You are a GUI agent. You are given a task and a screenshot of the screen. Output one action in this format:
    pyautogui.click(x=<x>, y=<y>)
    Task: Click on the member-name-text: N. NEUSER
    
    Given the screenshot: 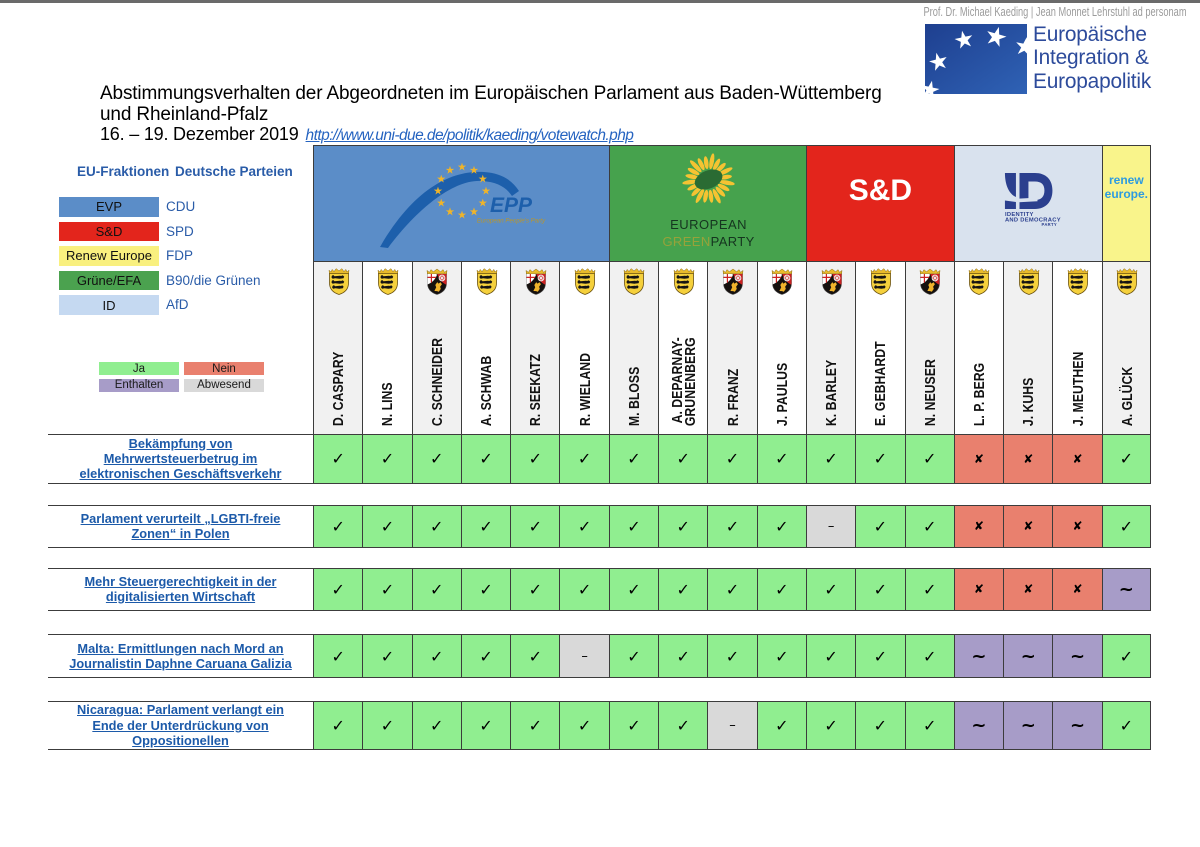 What is the action you would take?
    pyautogui.click(x=930, y=393)
    